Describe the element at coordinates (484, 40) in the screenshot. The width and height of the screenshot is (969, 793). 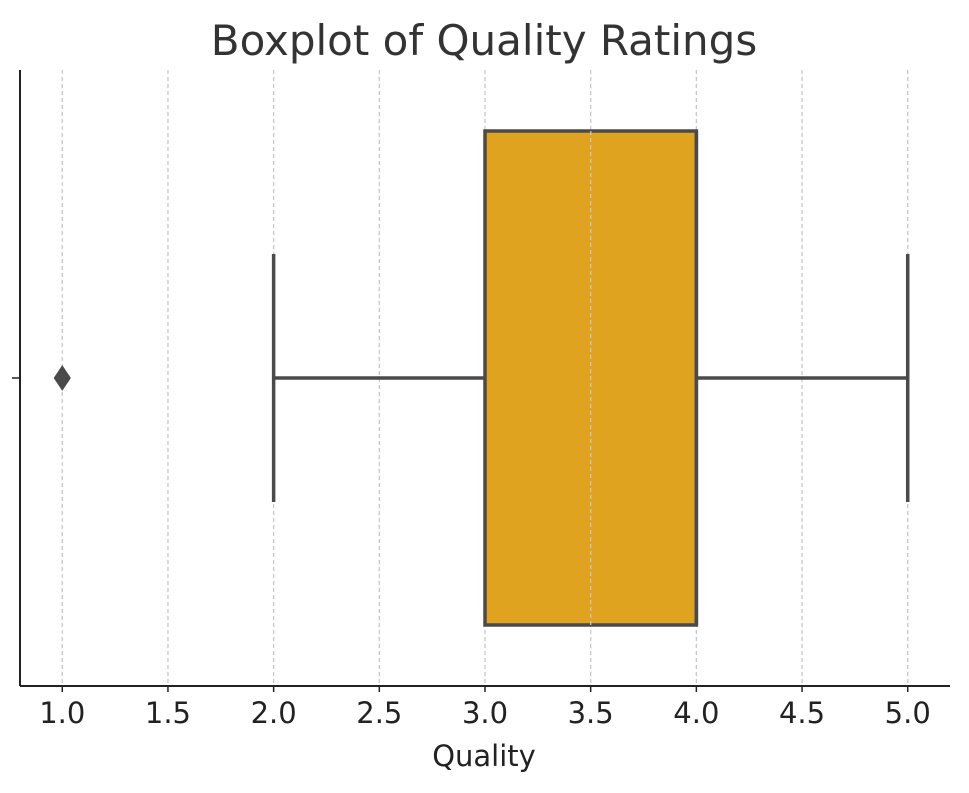
I see `chart-title: Boxplot of Quality Ratings` at that location.